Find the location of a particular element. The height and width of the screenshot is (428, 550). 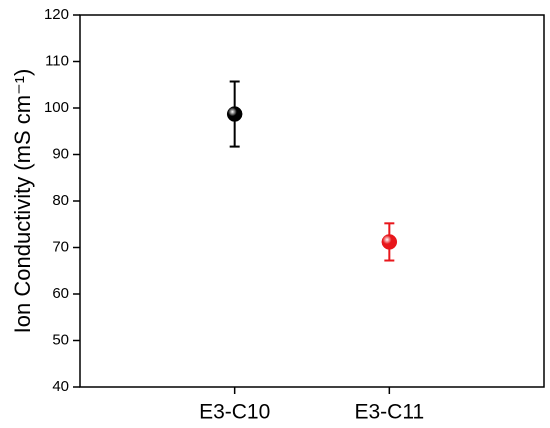

x-tick-label: E3-C11 is located at coordinates (390, 412).